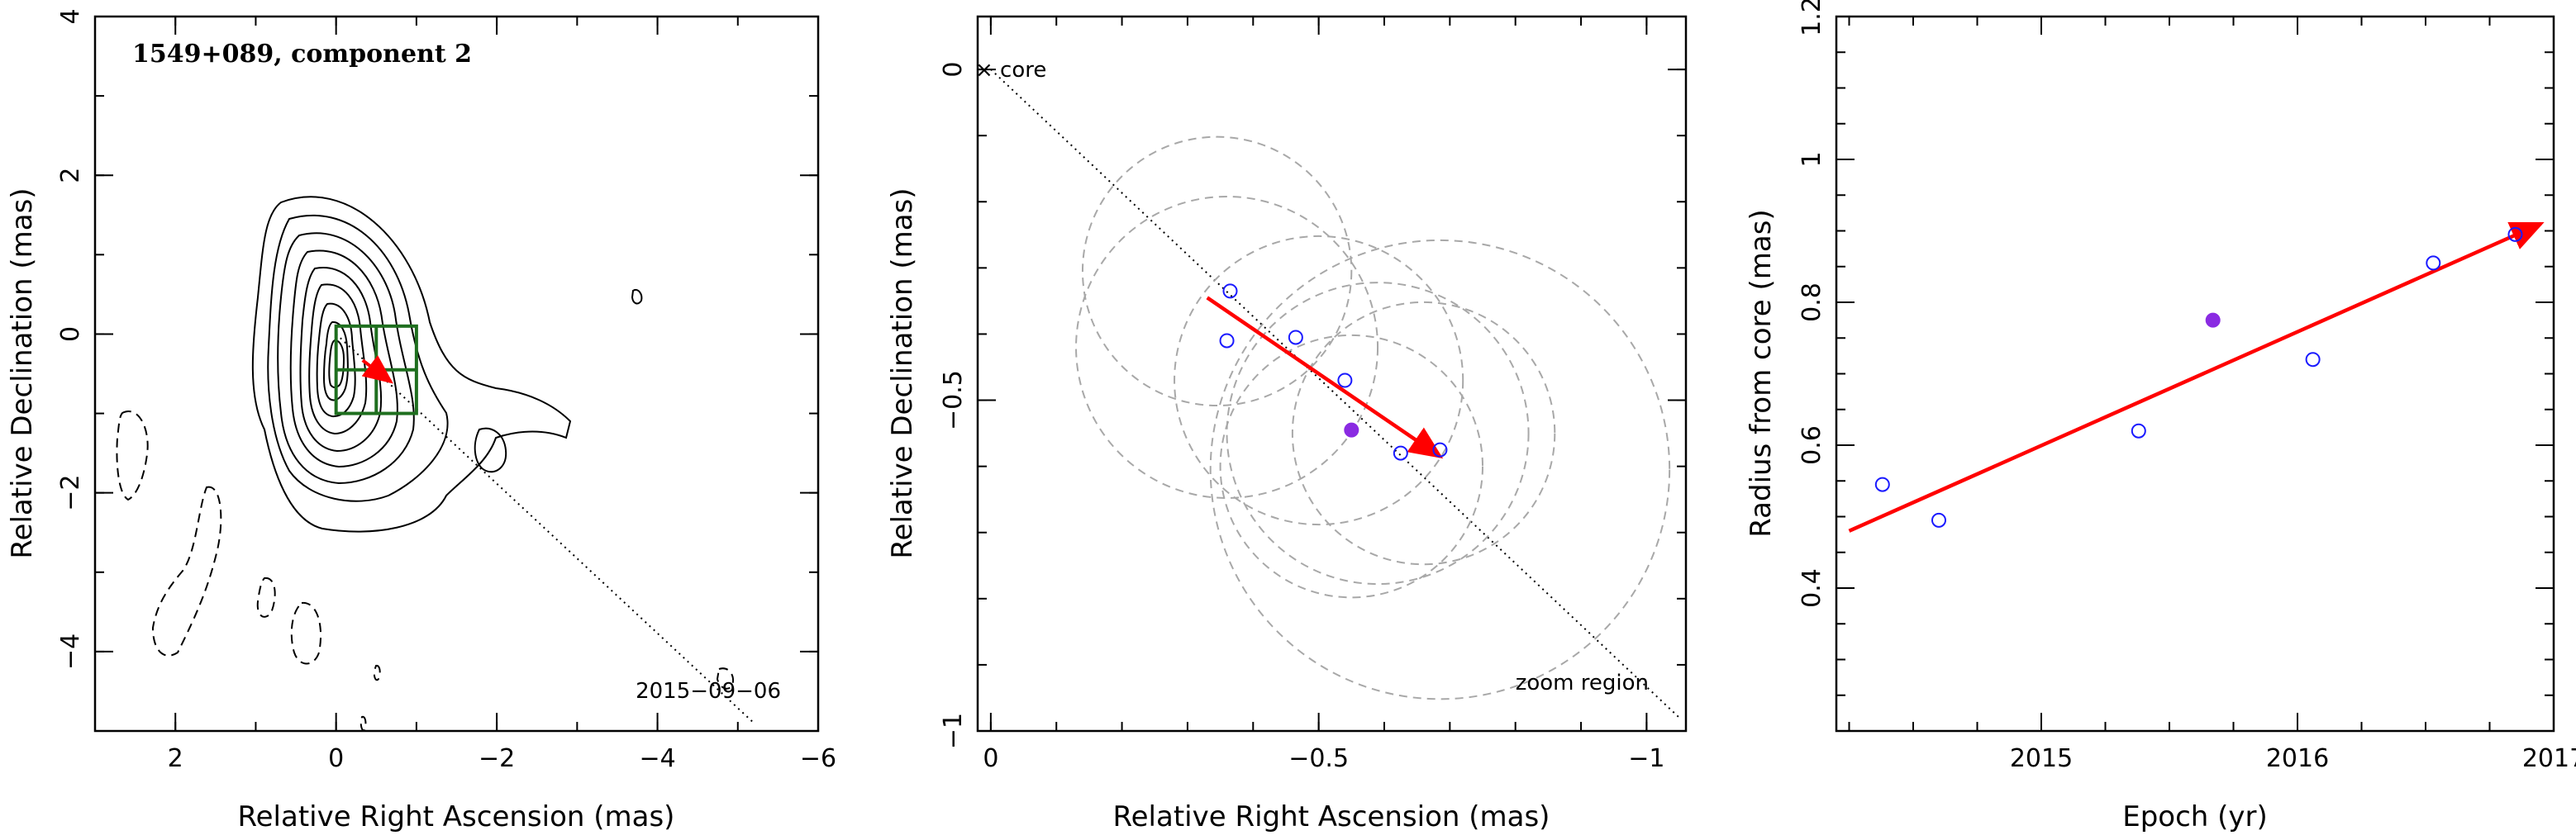 This screenshot has width=2576, height=840. Describe the element at coordinates (1812, 588) in the screenshot. I see `y-tick-label: 0.4` at that location.